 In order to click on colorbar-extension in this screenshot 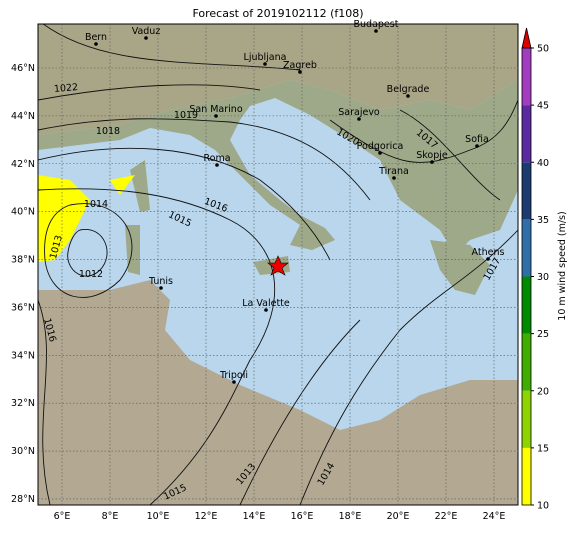, I will do `click(526, 38)`.